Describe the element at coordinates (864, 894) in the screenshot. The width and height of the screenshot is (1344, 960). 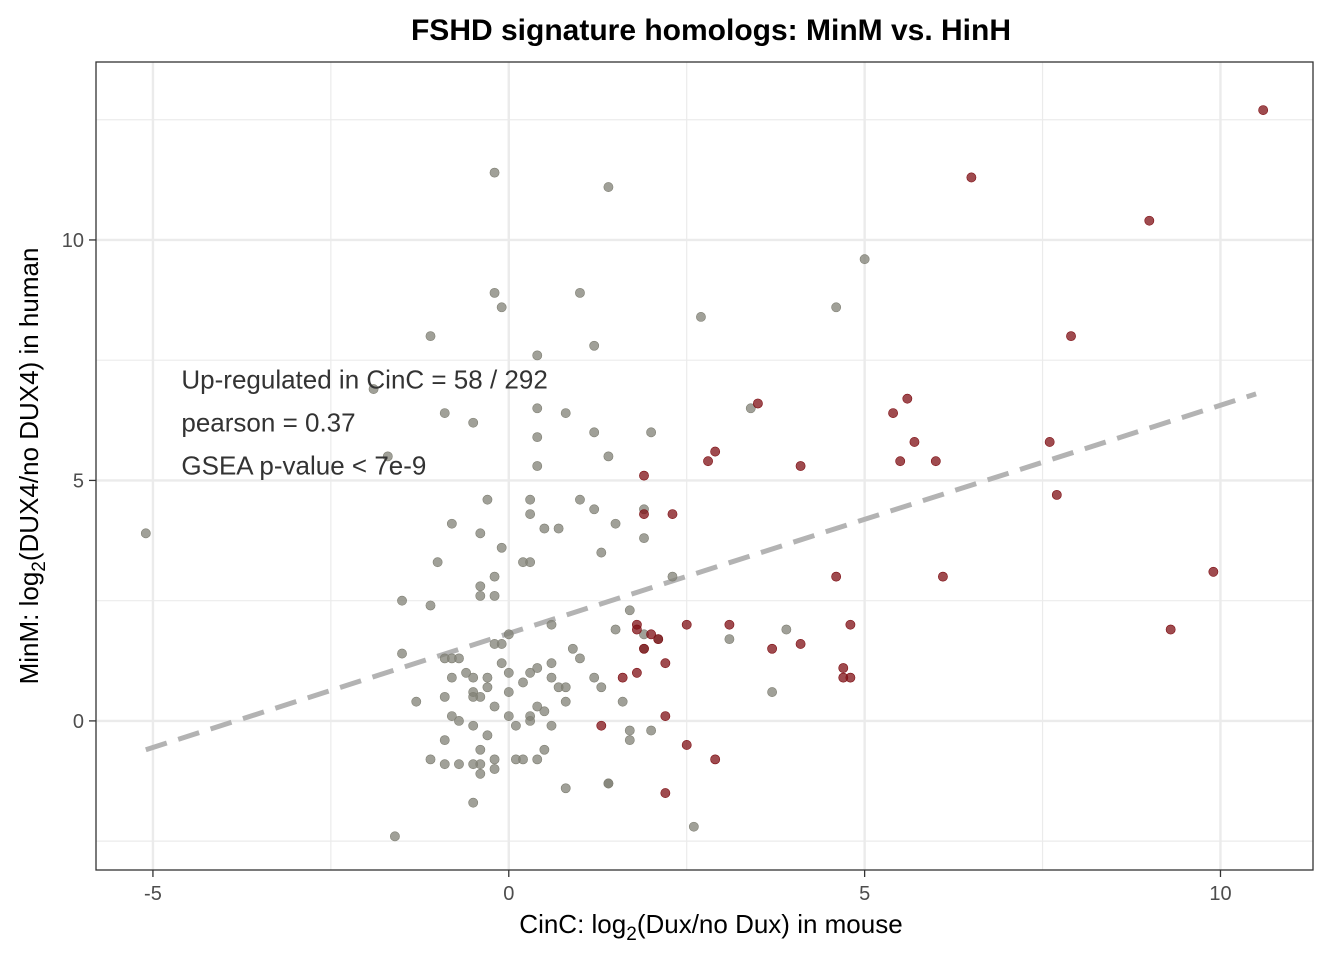
I see `x-tick-label: 5` at that location.